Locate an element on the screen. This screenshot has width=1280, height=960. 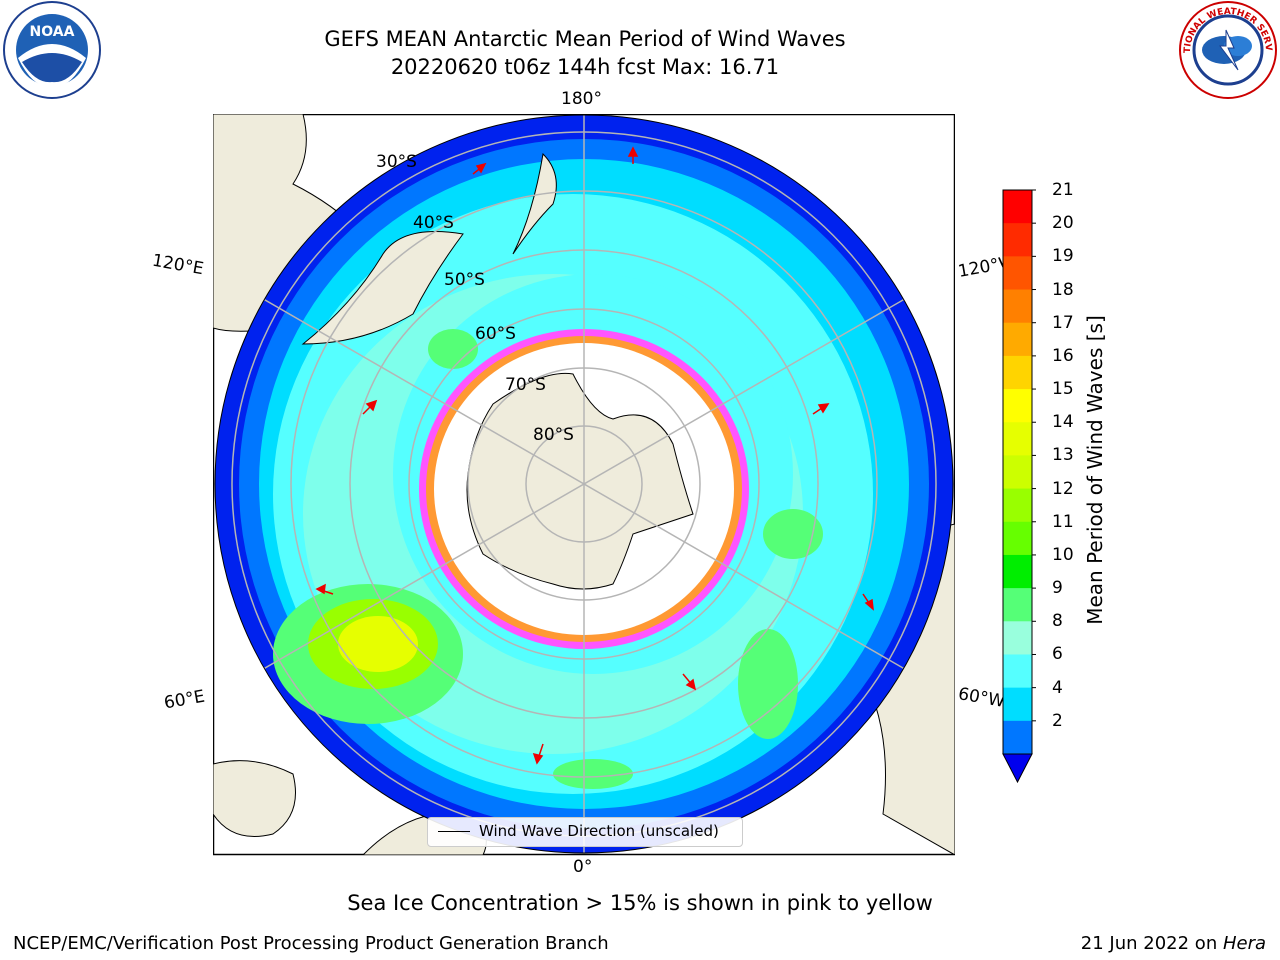
map-subtitle: 20220620 t06z 144h fcst Max: 16.71 is located at coordinates (585, 67).